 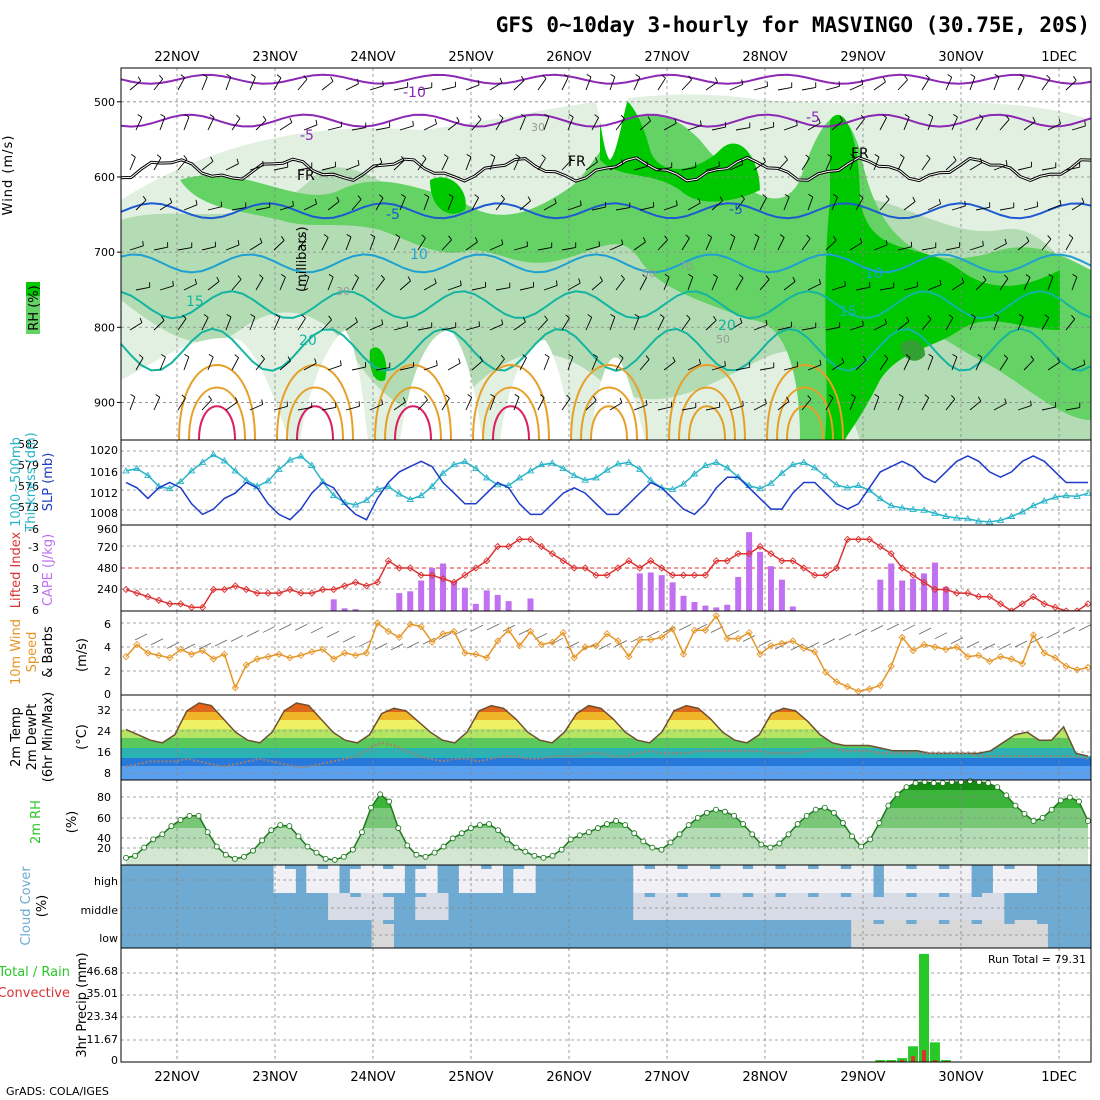 What do you see at coordinates (607, 487) in the screenshot?
I see `slp-series` at bounding box center [607, 487].